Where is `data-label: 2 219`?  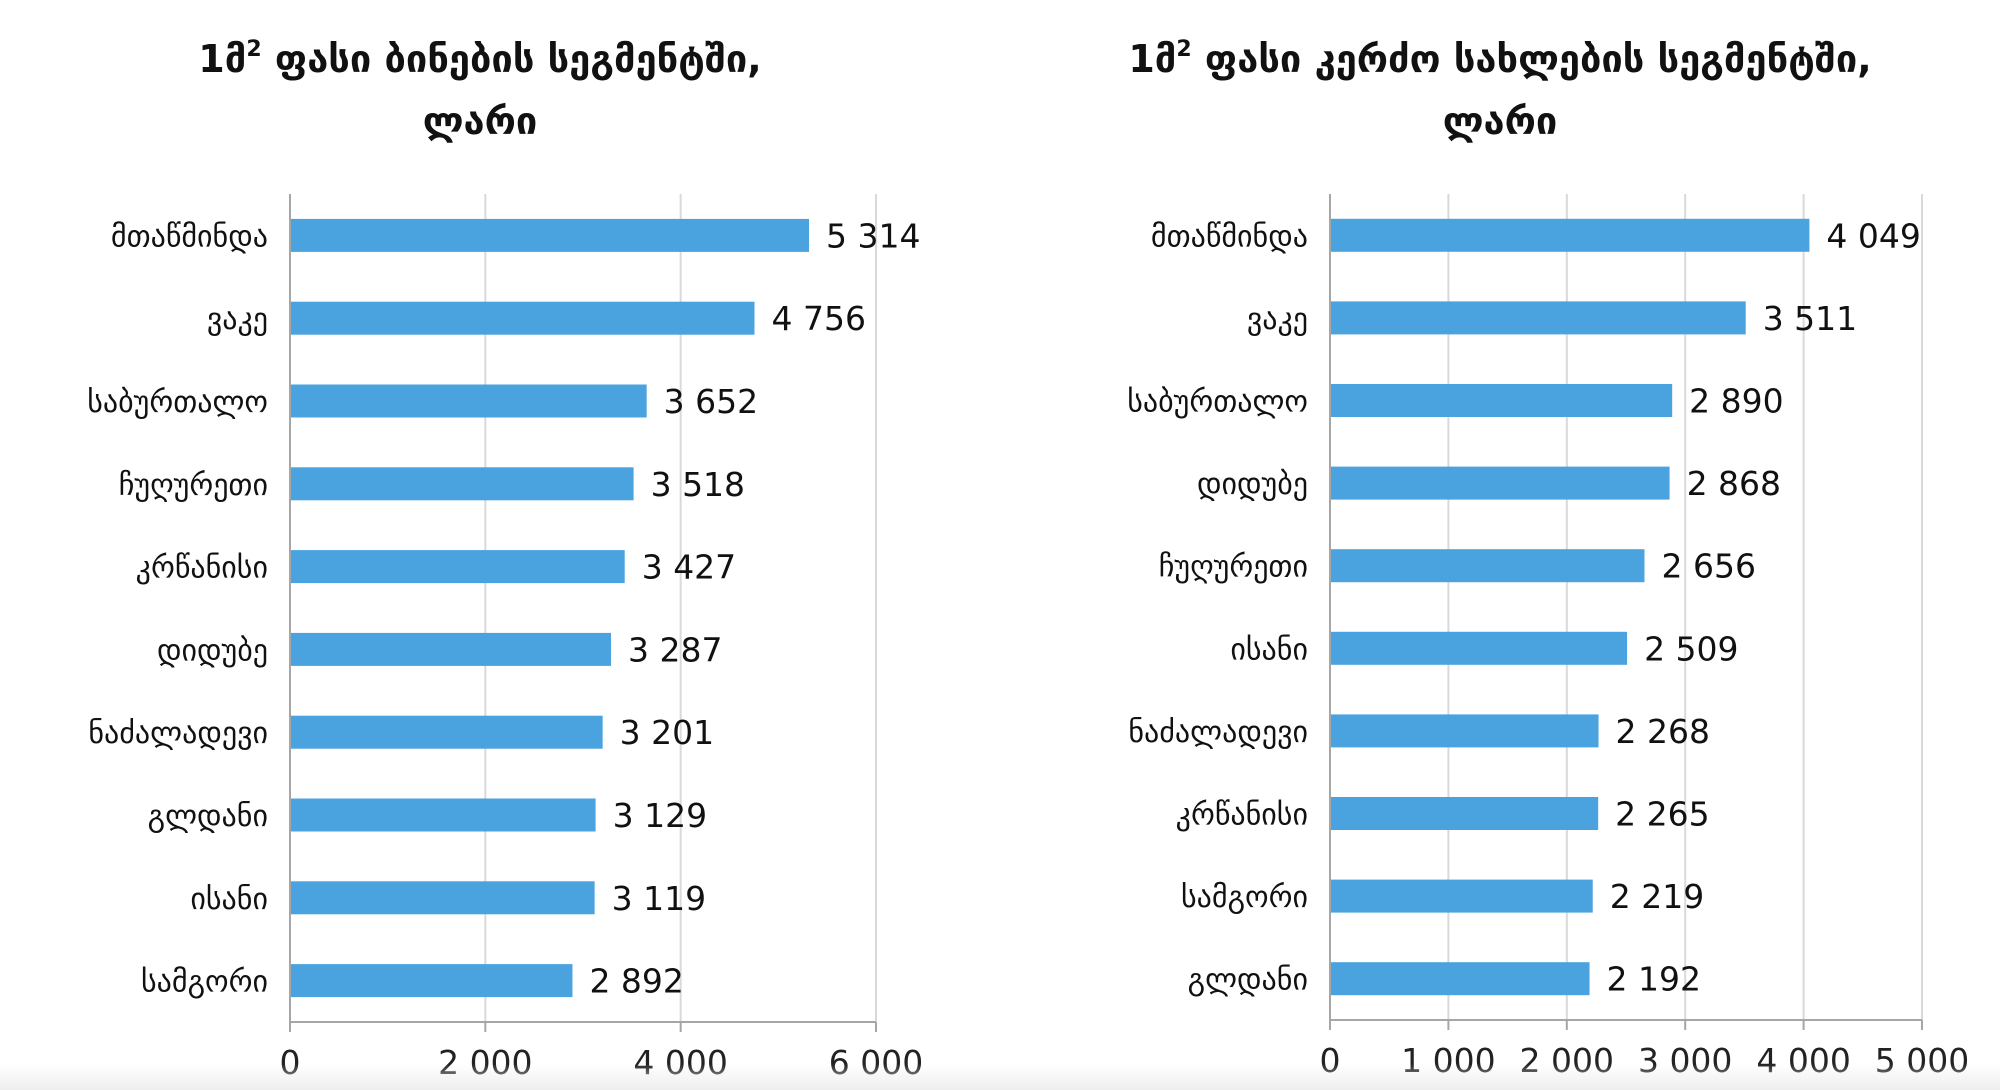
data-label: 2 219 is located at coordinates (1657, 896).